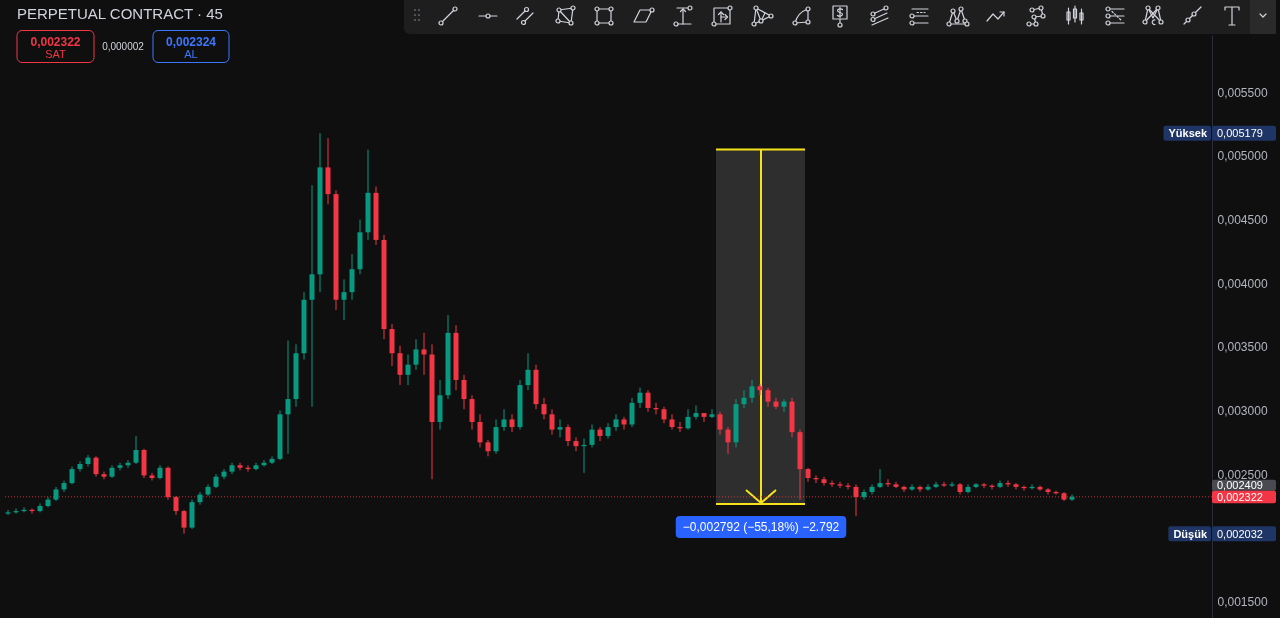  What do you see at coordinates (1242, 220) in the screenshot?
I see `y-tick-label: 0,004500` at bounding box center [1242, 220].